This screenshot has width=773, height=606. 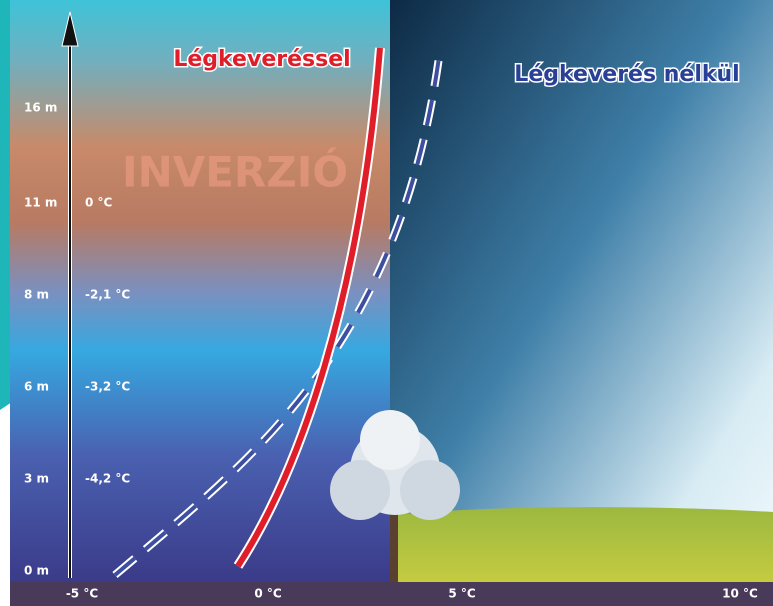 I want to click on tree, so click(x=395, y=496).